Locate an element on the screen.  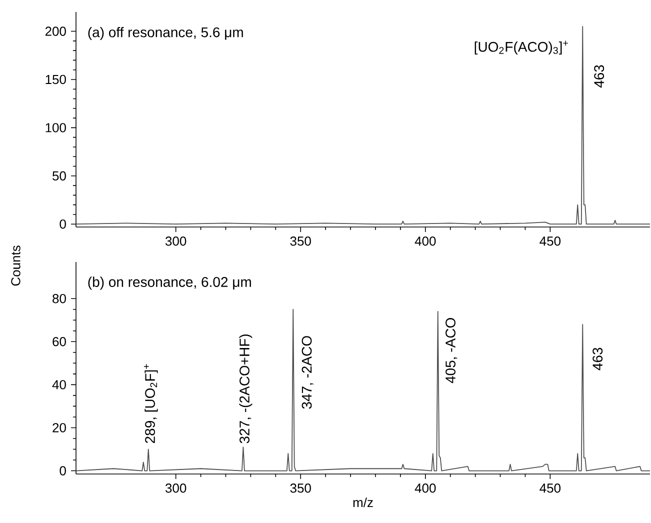
annotation: 327, -(2ACO+HF) is located at coordinates (245, 389).